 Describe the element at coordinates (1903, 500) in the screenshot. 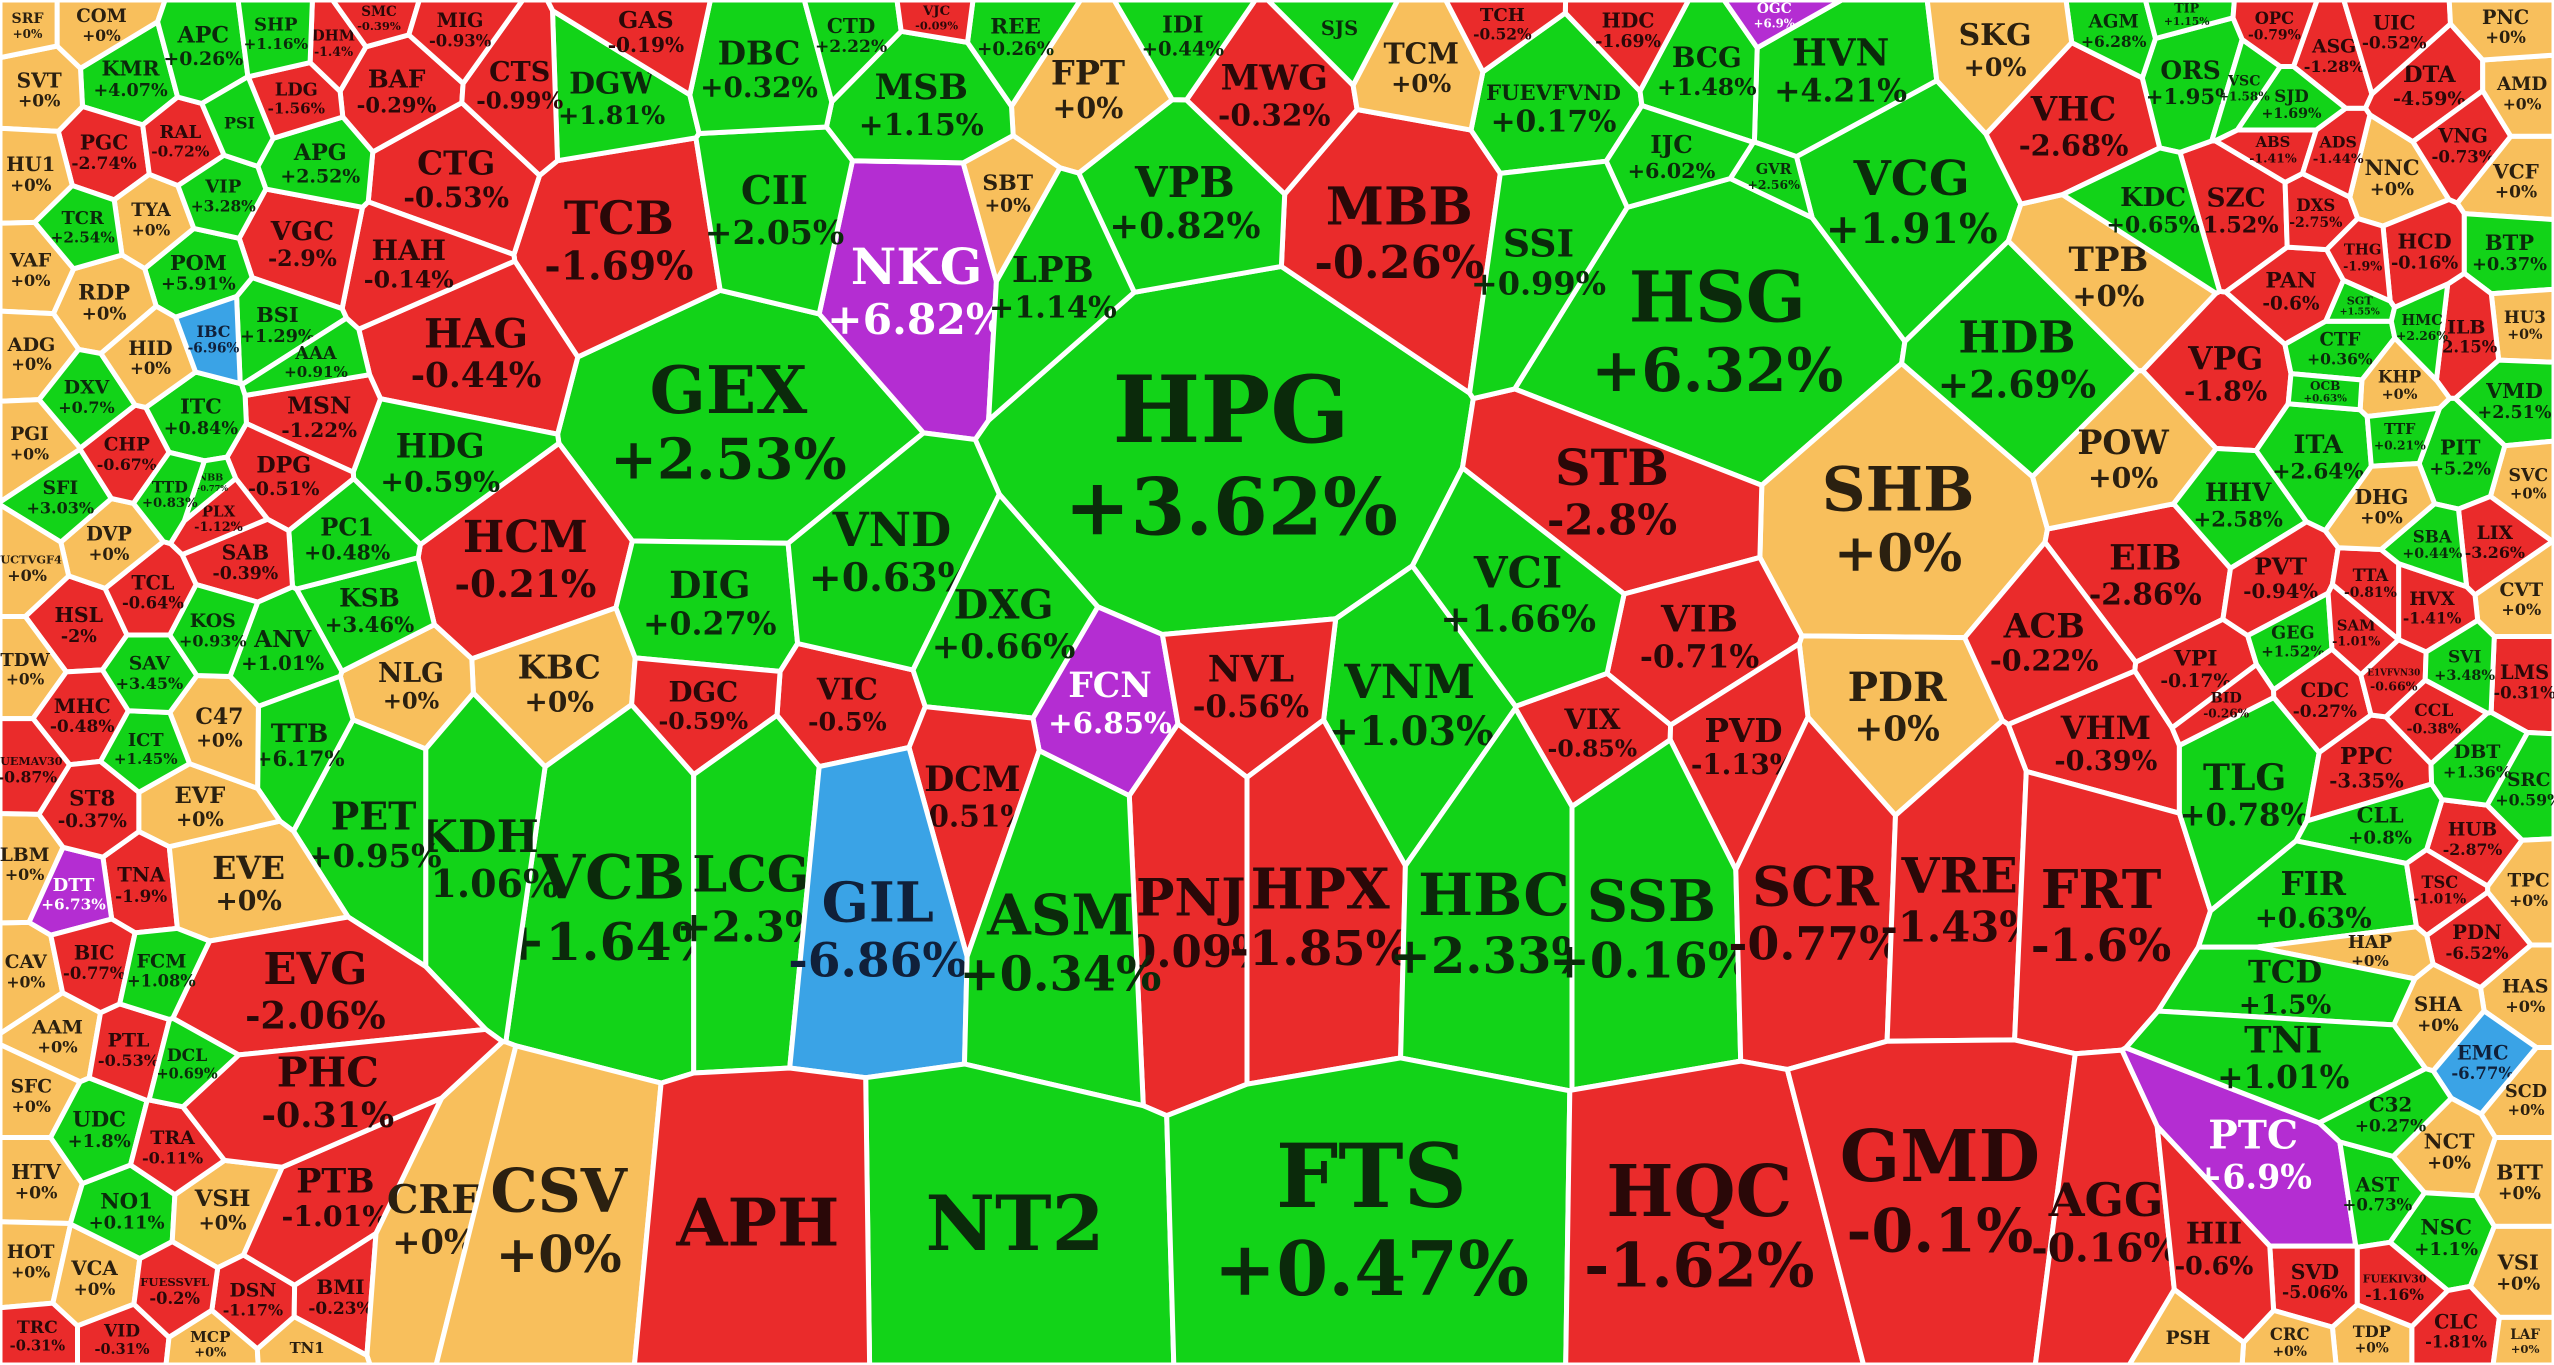

I see `heatmap-cell-shb: SHB+0%` at that location.